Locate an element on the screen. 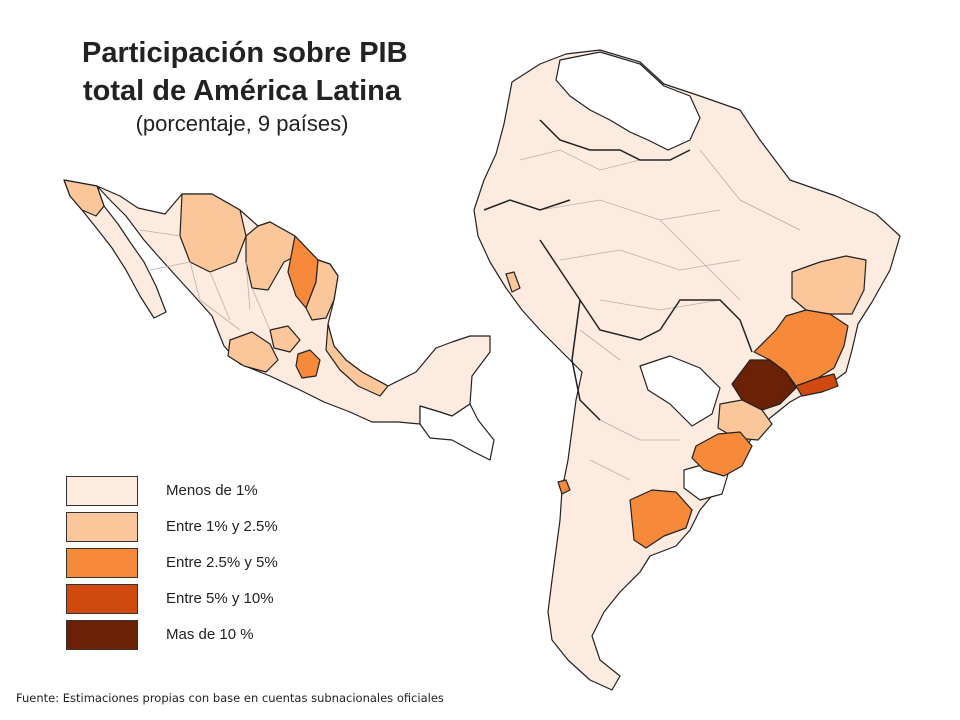  map-title-line-2: total de América Latina is located at coordinates (241, 91).